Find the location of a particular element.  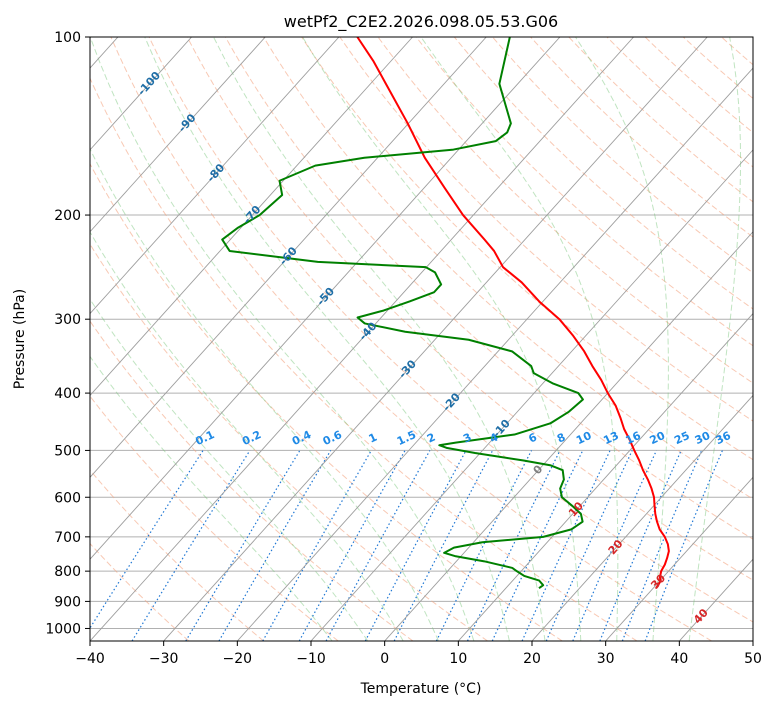

y-tick-label: 400 is located at coordinates (67, 394).